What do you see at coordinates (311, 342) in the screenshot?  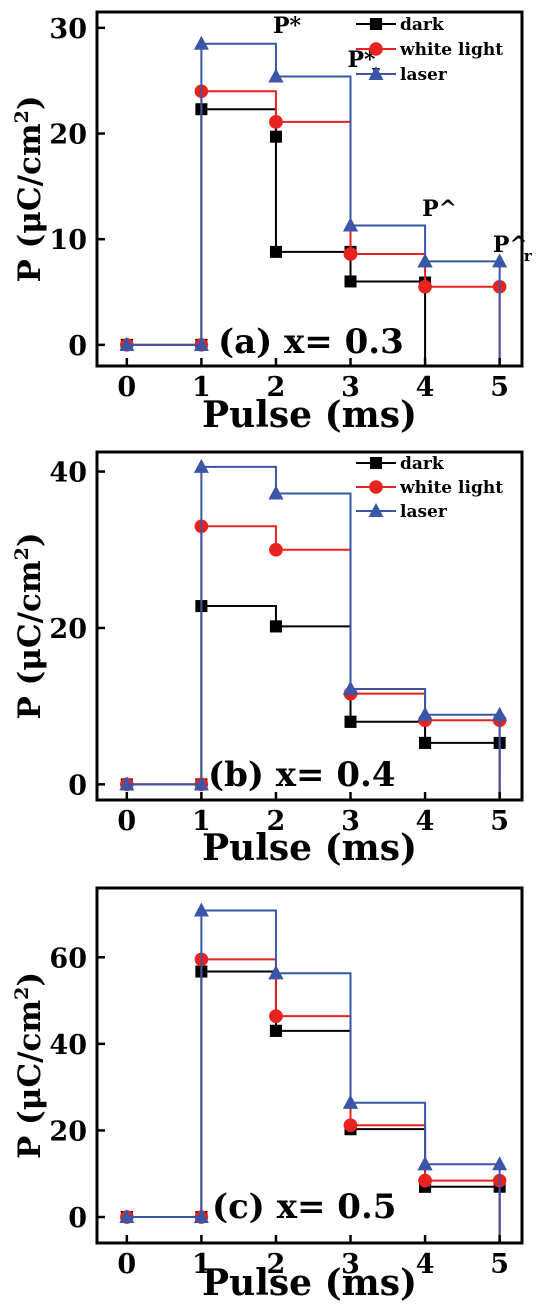 I see `panel-label: (a) x= 0.3` at bounding box center [311, 342].